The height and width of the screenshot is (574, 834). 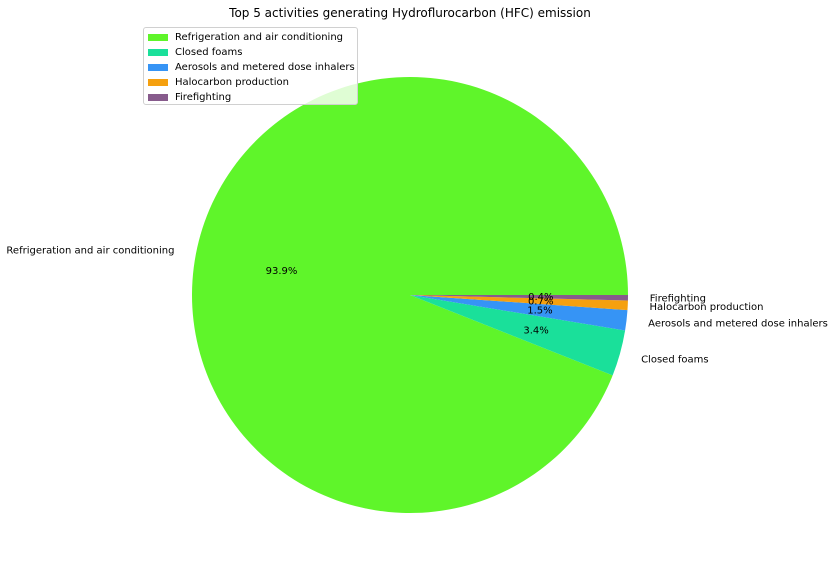 I want to click on legend-item: Firefighting, so click(x=252, y=97).